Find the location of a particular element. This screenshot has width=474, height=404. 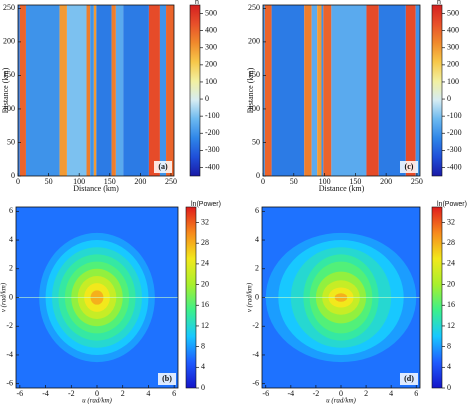

colorbar-tick-label: 28 is located at coordinates (205, 242).